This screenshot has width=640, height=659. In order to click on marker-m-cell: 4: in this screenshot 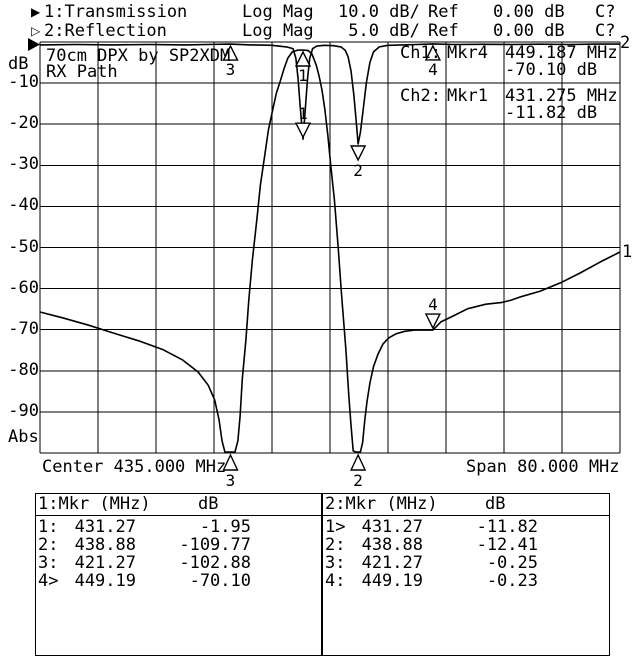, I will do `click(335, 580)`.